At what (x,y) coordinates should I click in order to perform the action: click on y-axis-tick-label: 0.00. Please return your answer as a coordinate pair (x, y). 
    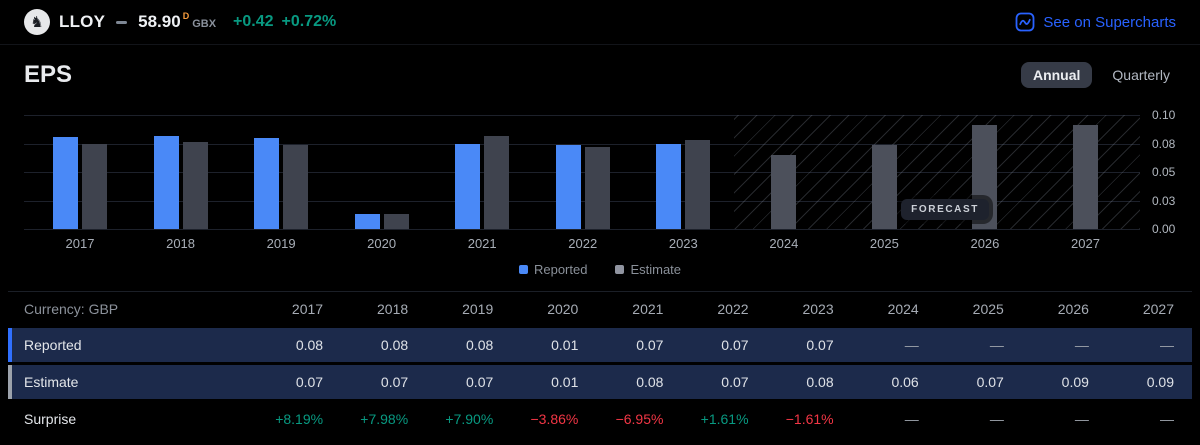
    Looking at the image, I should click on (1164, 229).